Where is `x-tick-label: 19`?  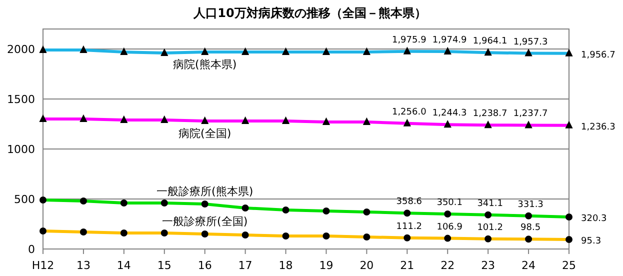
x-tick-label: 19 is located at coordinates (326, 265).